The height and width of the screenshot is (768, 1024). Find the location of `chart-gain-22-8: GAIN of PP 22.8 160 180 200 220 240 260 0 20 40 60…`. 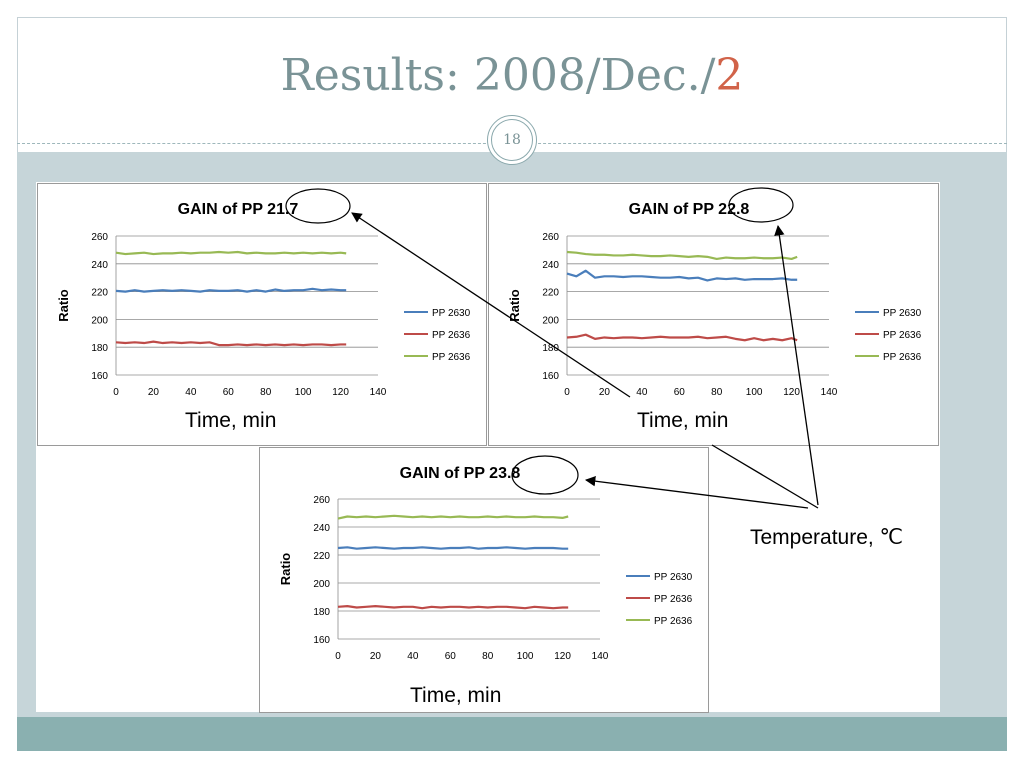

chart-gain-22-8: GAIN of PP 22.8 160 180 200 220 240 260 0 20 40 60… is located at coordinates (714, 292).